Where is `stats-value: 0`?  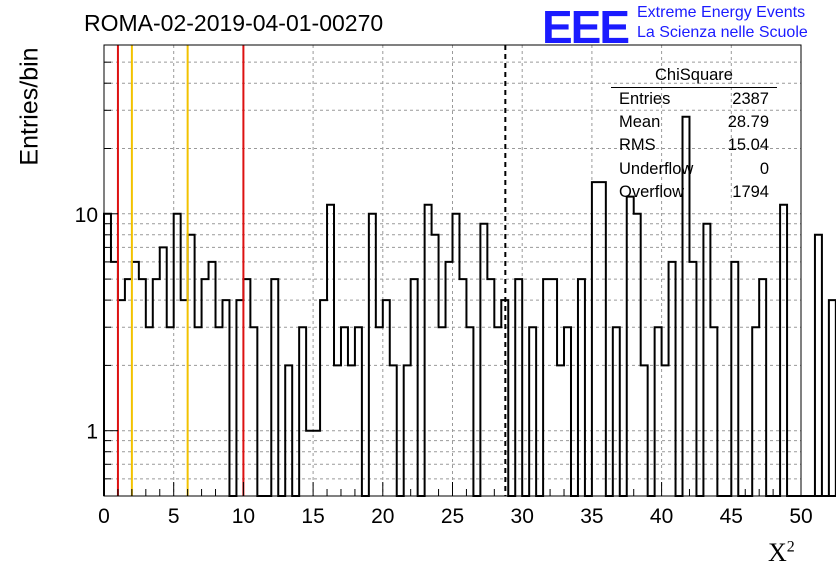
stats-value: 0 is located at coordinates (764, 168).